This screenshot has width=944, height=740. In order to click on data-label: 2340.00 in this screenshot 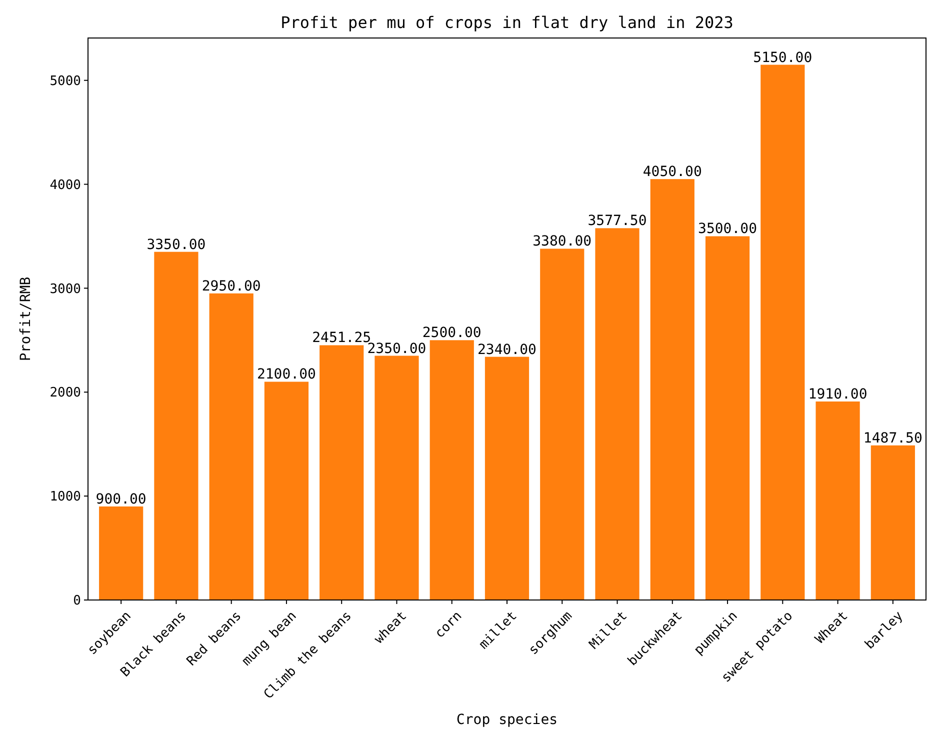, I will do `click(507, 350)`.